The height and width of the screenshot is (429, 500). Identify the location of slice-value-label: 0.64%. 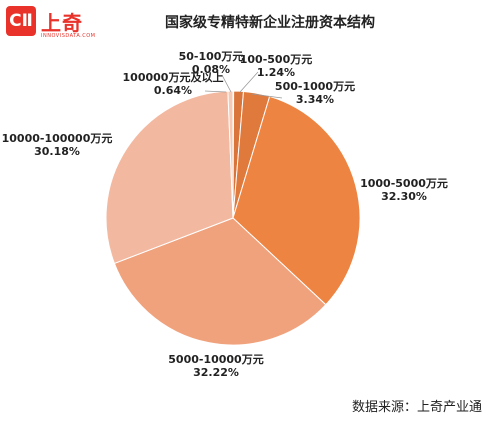
(173, 90).